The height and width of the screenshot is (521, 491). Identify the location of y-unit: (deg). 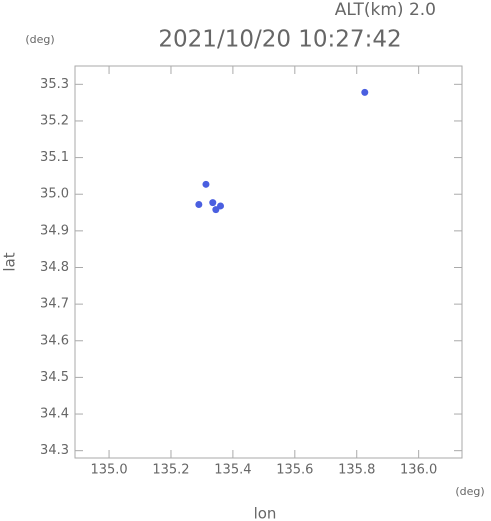
(39, 39).